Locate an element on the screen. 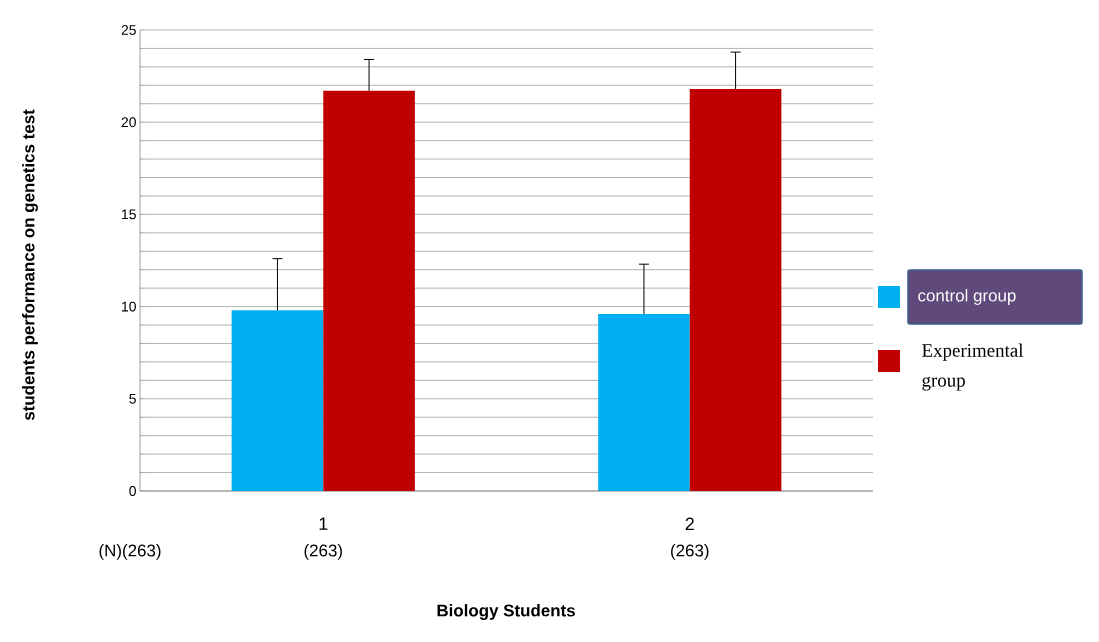 The height and width of the screenshot is (642, 1099). y-tick-label: 15 is located at coordinates (129, 214).